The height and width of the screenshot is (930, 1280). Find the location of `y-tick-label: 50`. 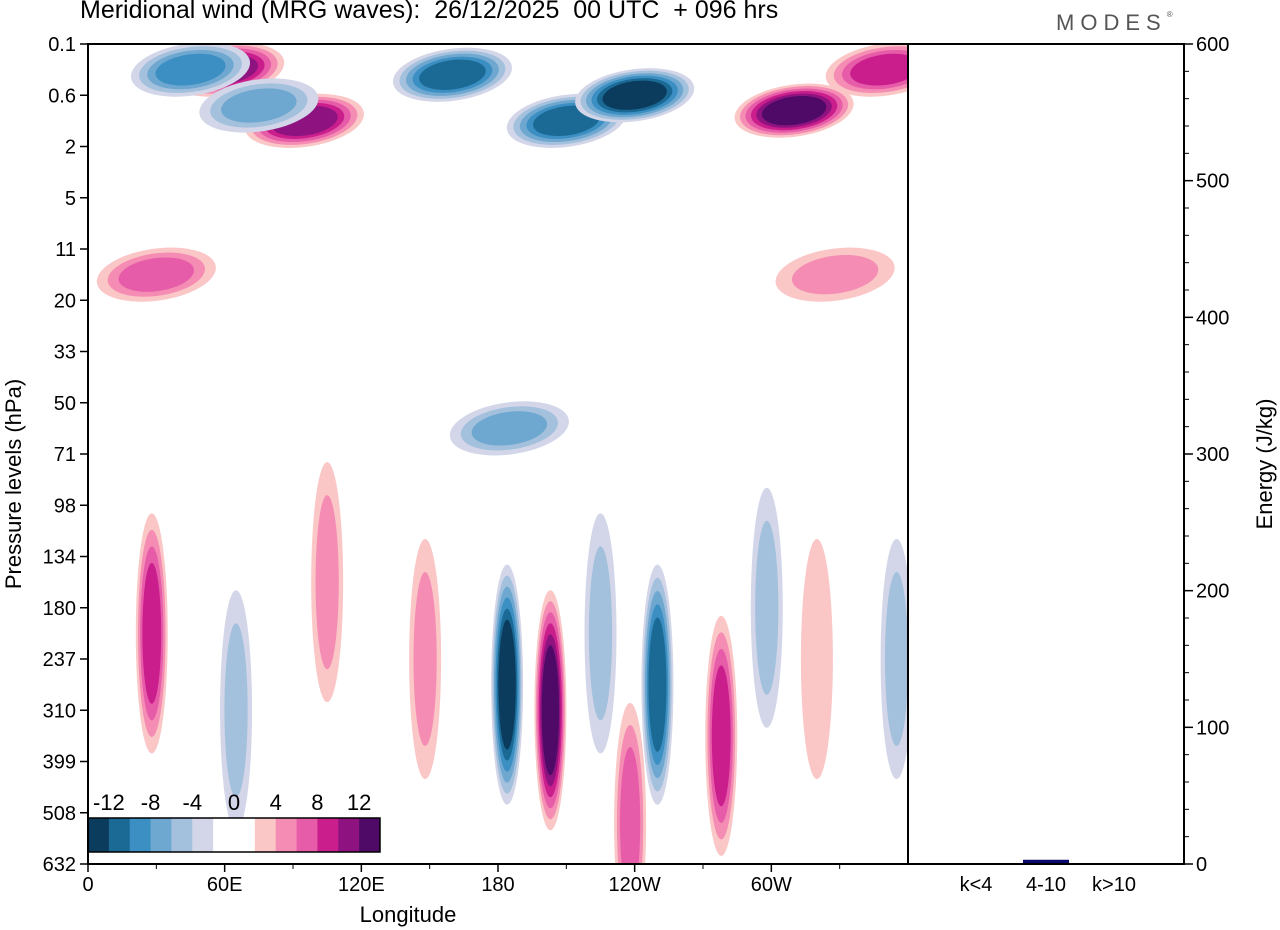

y-tick-label: 50 is located at coordinates (65, 404).